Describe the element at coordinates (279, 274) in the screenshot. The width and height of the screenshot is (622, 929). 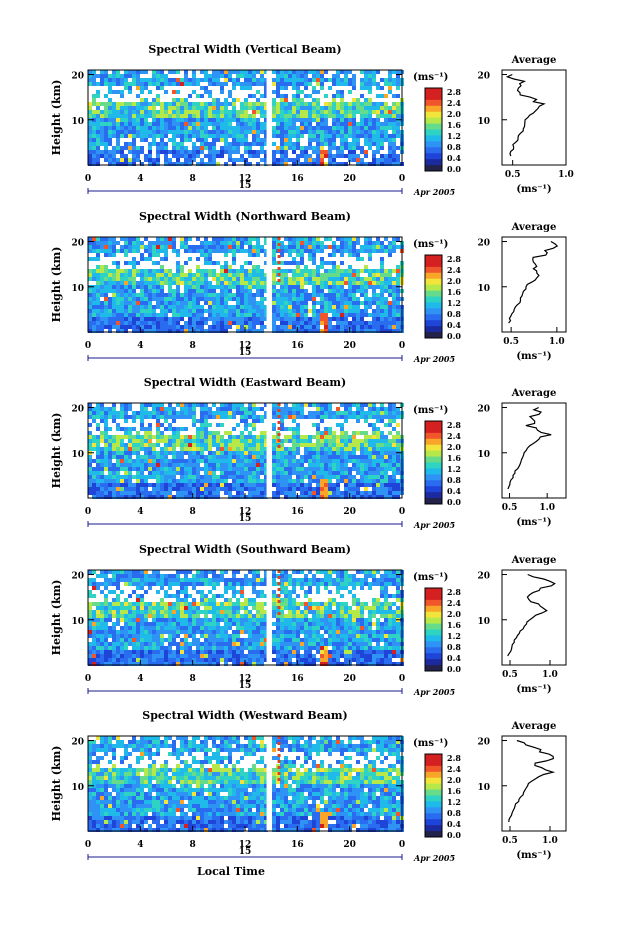
I see `marker-dot` at that location.